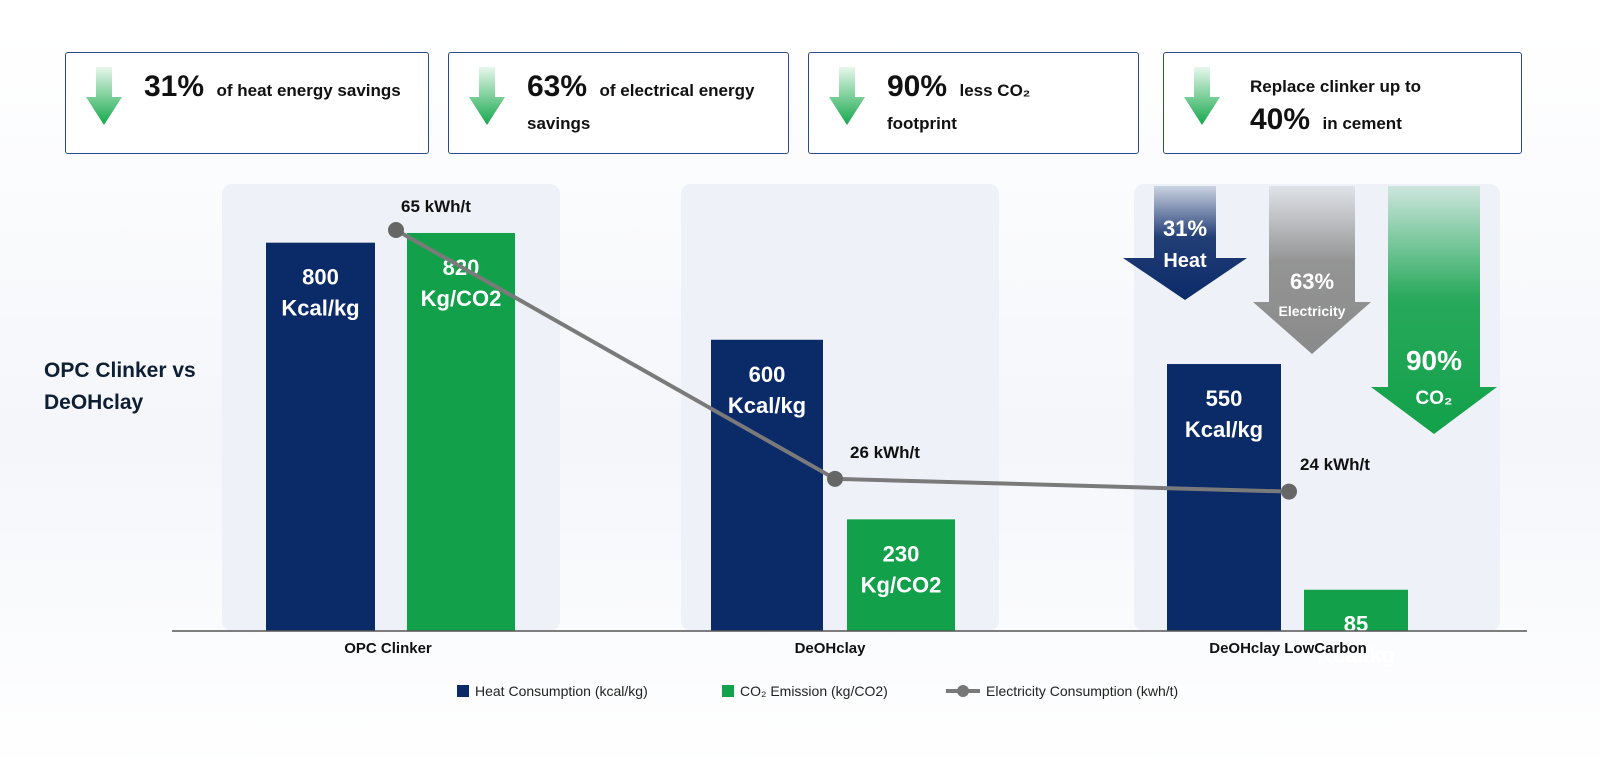 Image resolution: width=1600 pixels, height=771 pixels. Describe the element at coordinates (1082, 691) in the screenshot. I see `legend-label: Electricity Consumption (kwh/t)` at that location.